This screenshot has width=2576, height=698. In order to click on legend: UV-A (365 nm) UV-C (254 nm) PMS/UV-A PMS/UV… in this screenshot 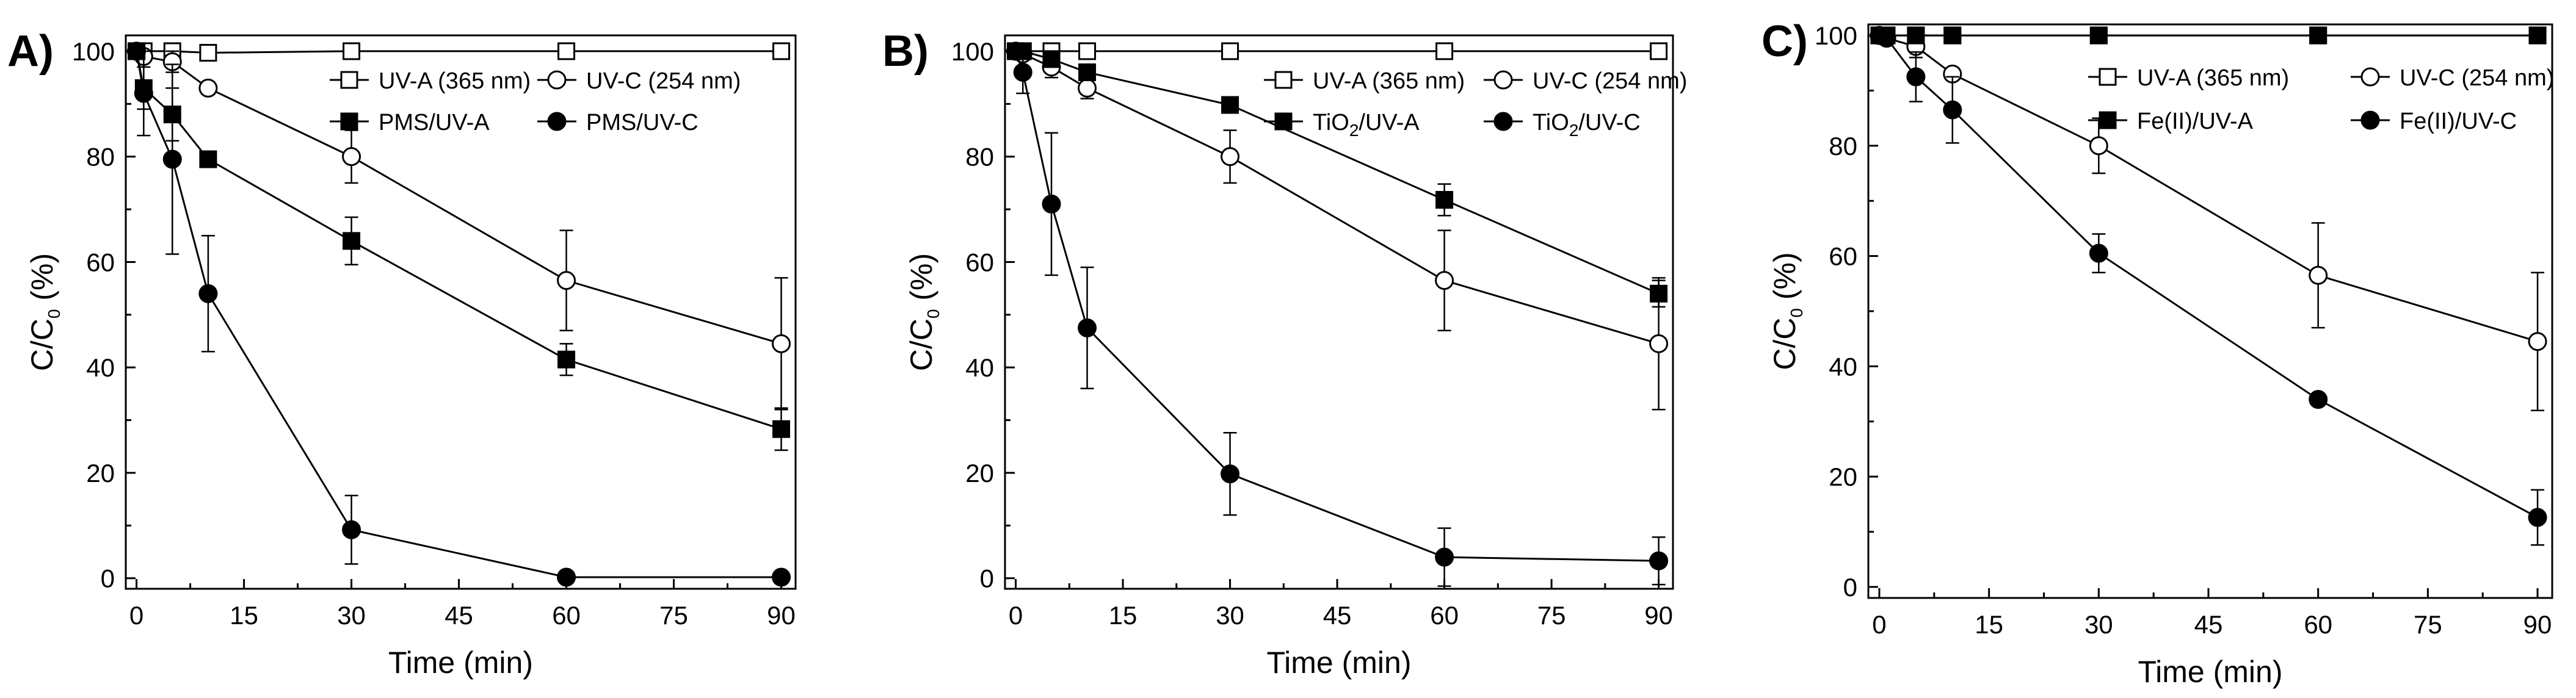, I will do `click(535, 101)`.